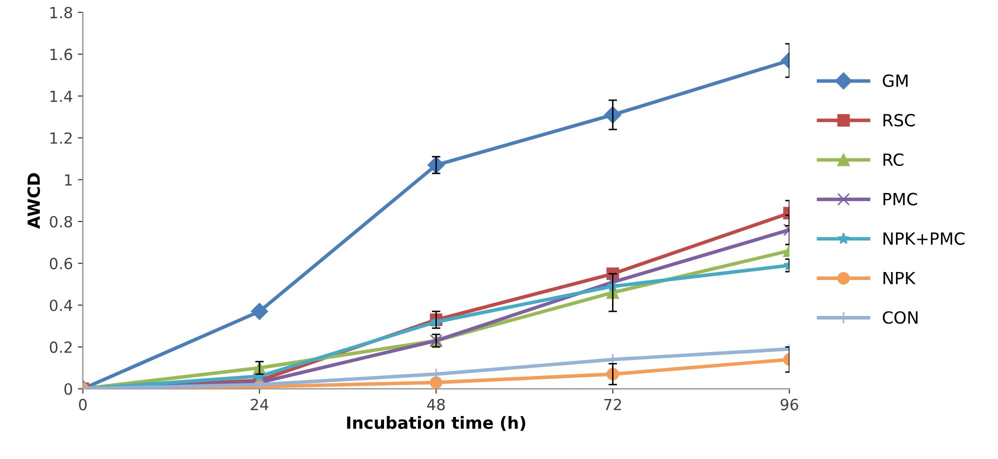 The image size is (998, 459). Describe the element at coordinates (61, 306) in the screenshot. I see `y-tick-label: 0.4` at that location.